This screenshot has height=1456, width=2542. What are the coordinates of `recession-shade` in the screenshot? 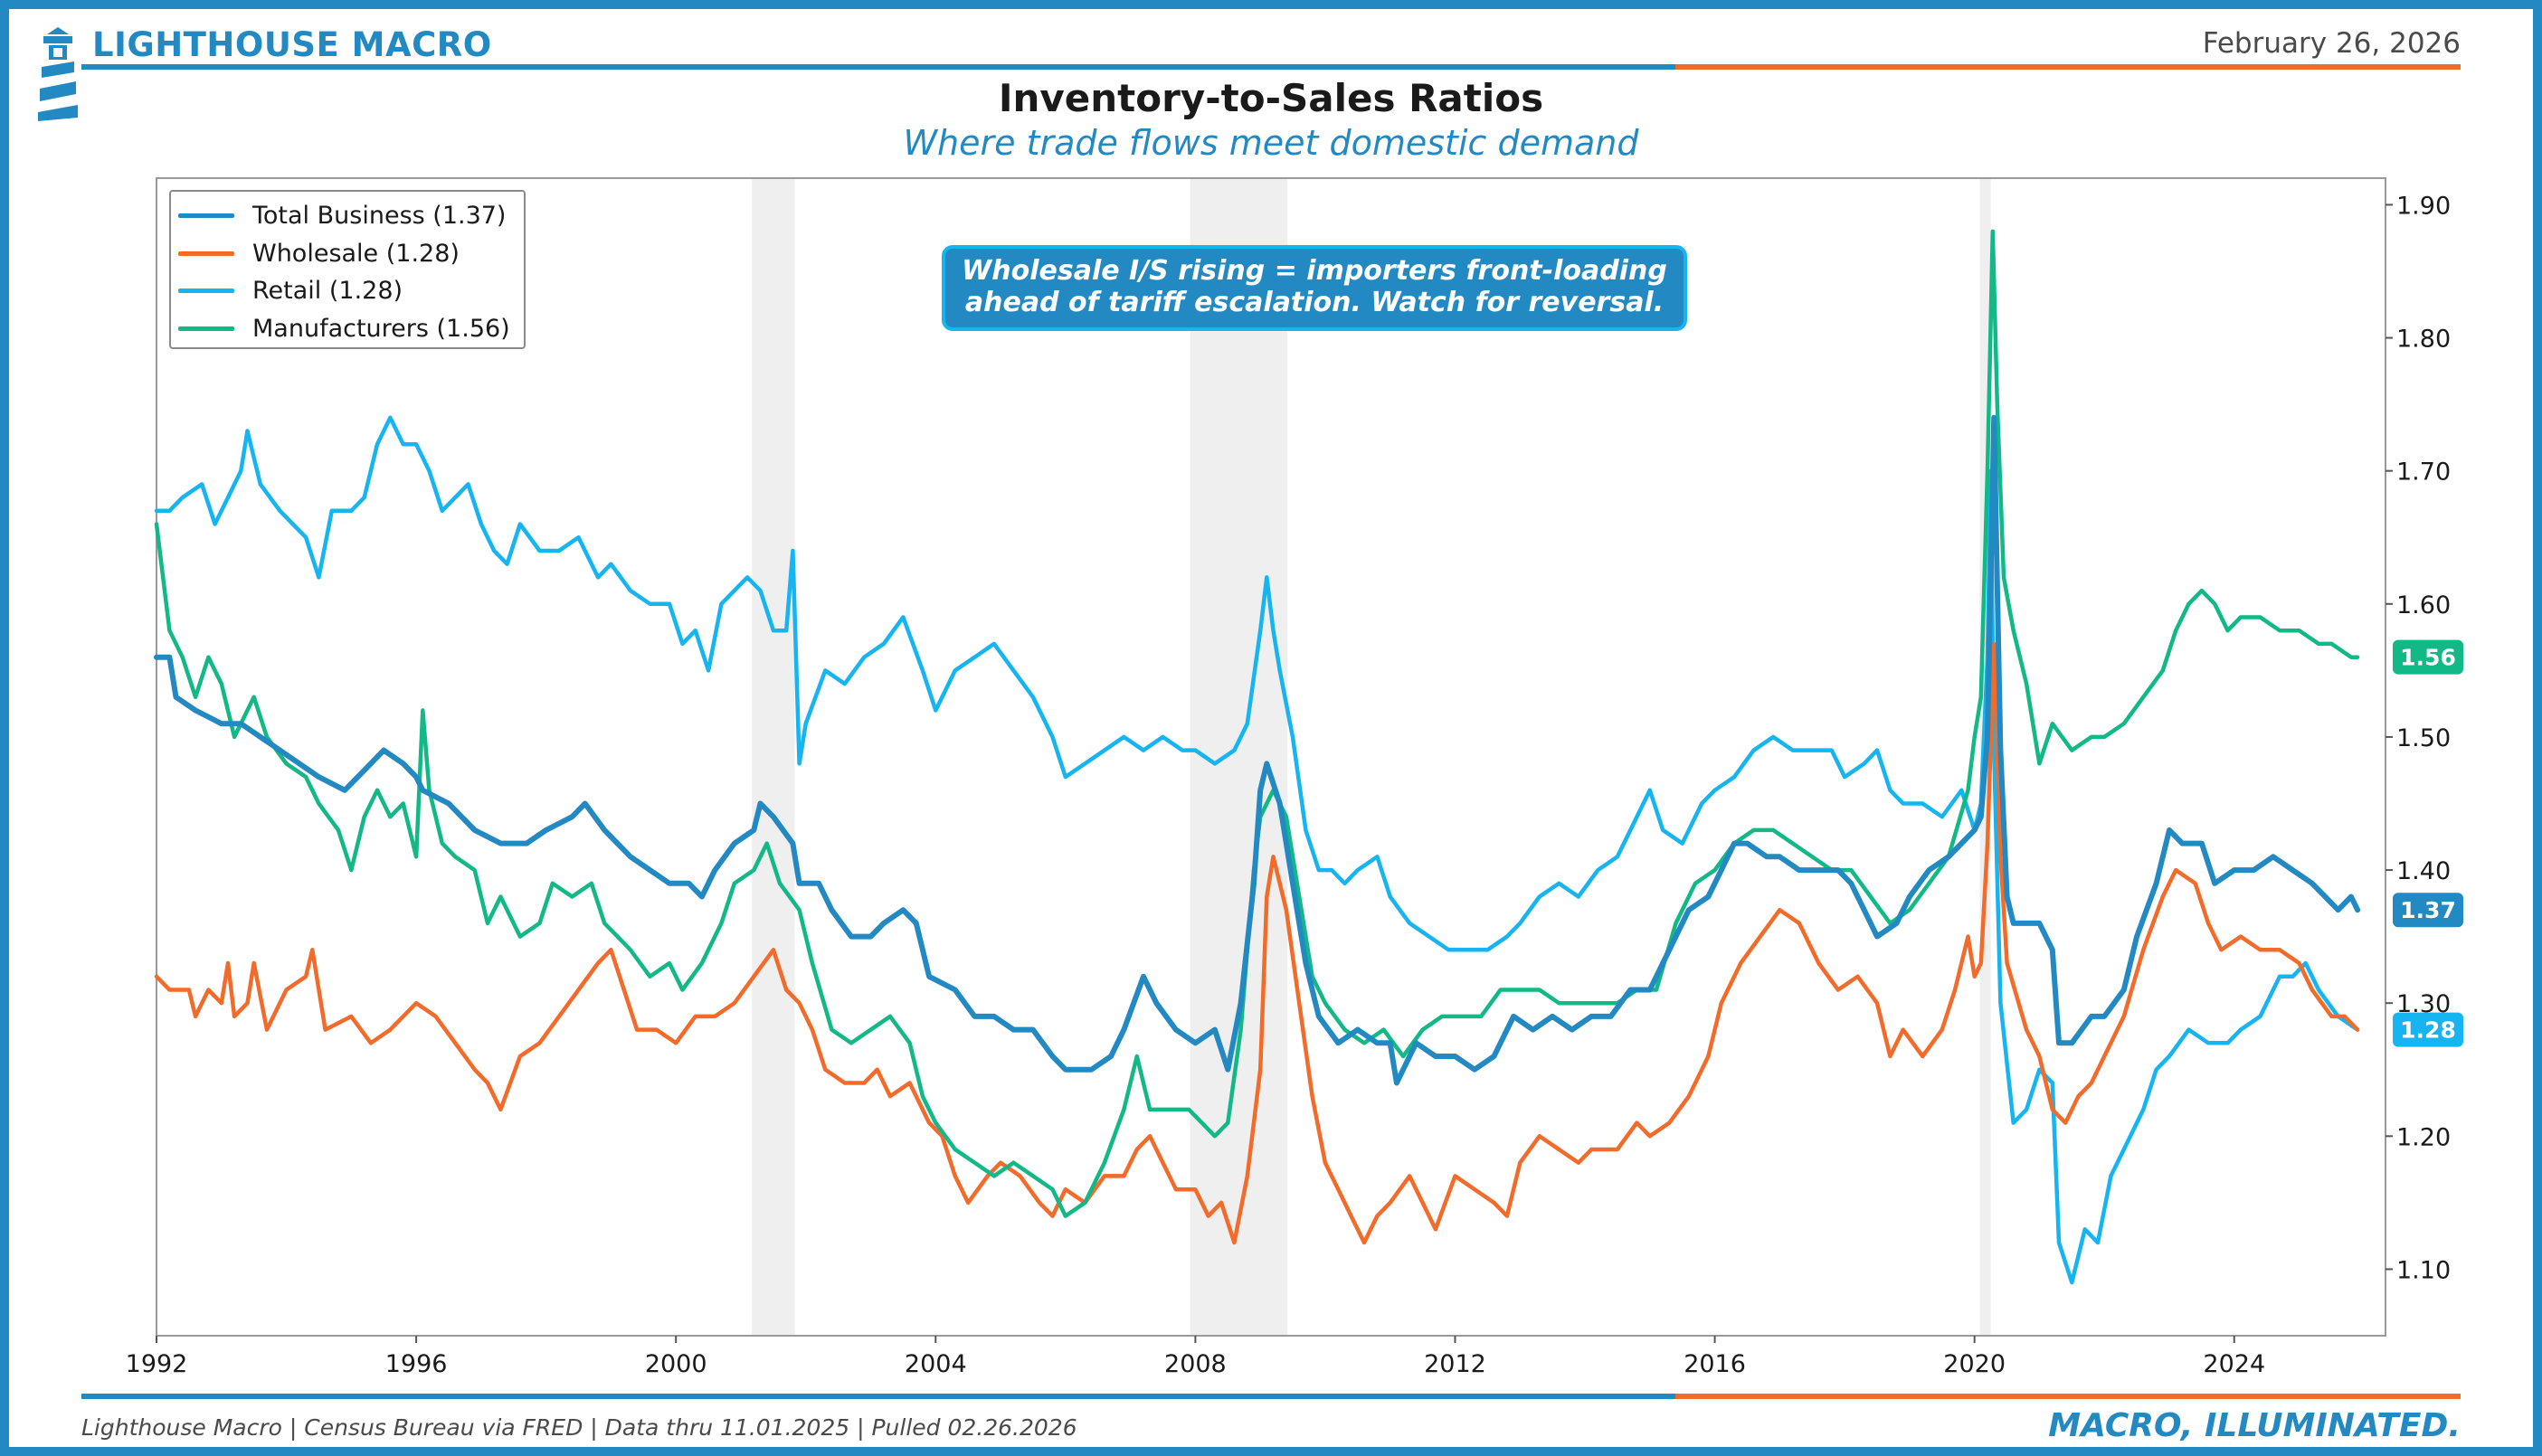 It's located at (774, 757).